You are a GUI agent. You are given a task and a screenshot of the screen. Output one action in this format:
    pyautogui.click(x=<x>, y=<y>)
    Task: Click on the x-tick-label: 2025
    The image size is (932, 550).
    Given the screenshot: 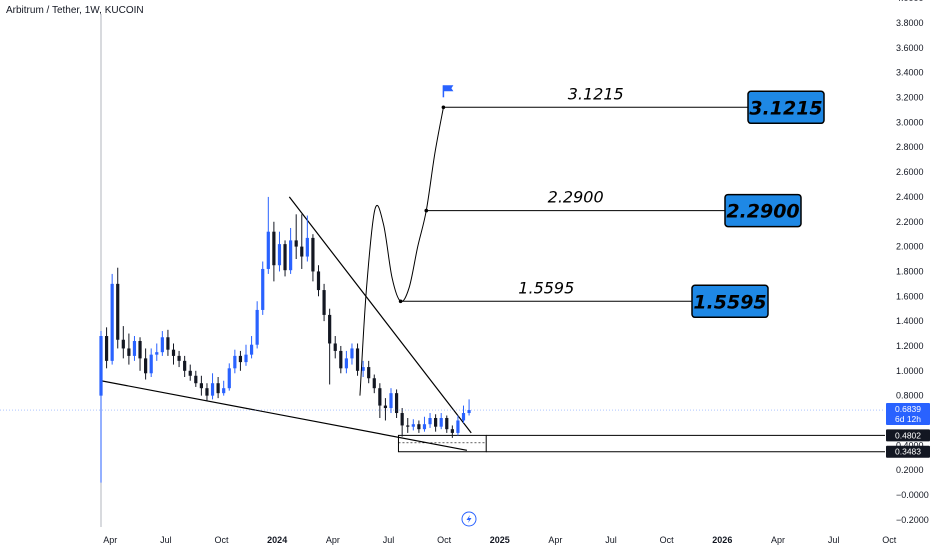 What is the action you would take?
    pyautogui.click(x=500, y=540)
    